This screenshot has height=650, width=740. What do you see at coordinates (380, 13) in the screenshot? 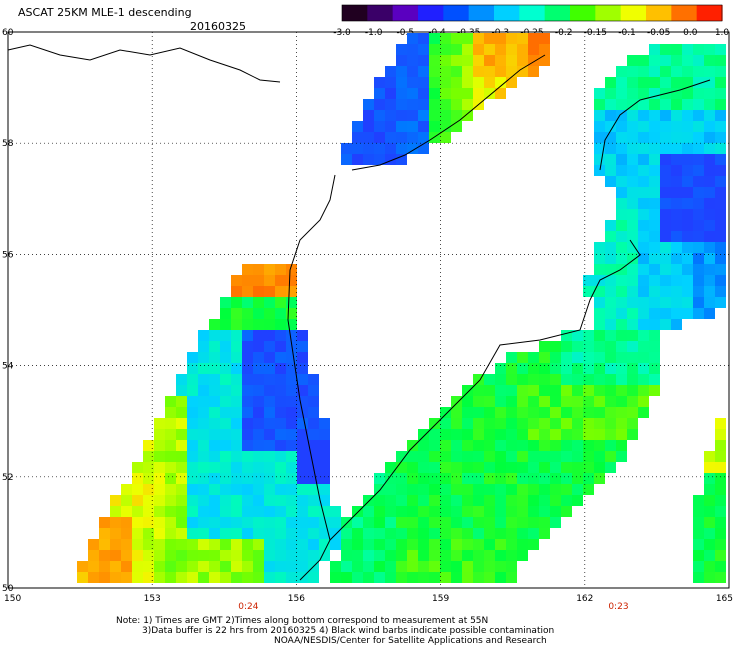
I see `colorbar-swatch` at bounding box center [380, 13].